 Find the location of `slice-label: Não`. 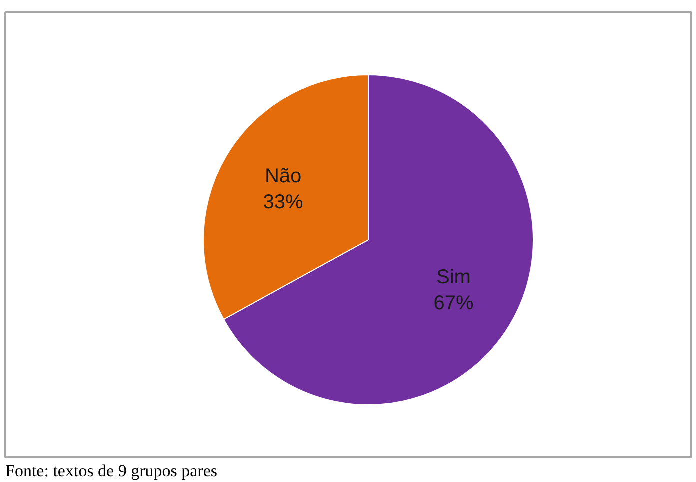

slice-label: Não is located at coordinates (283, 176).